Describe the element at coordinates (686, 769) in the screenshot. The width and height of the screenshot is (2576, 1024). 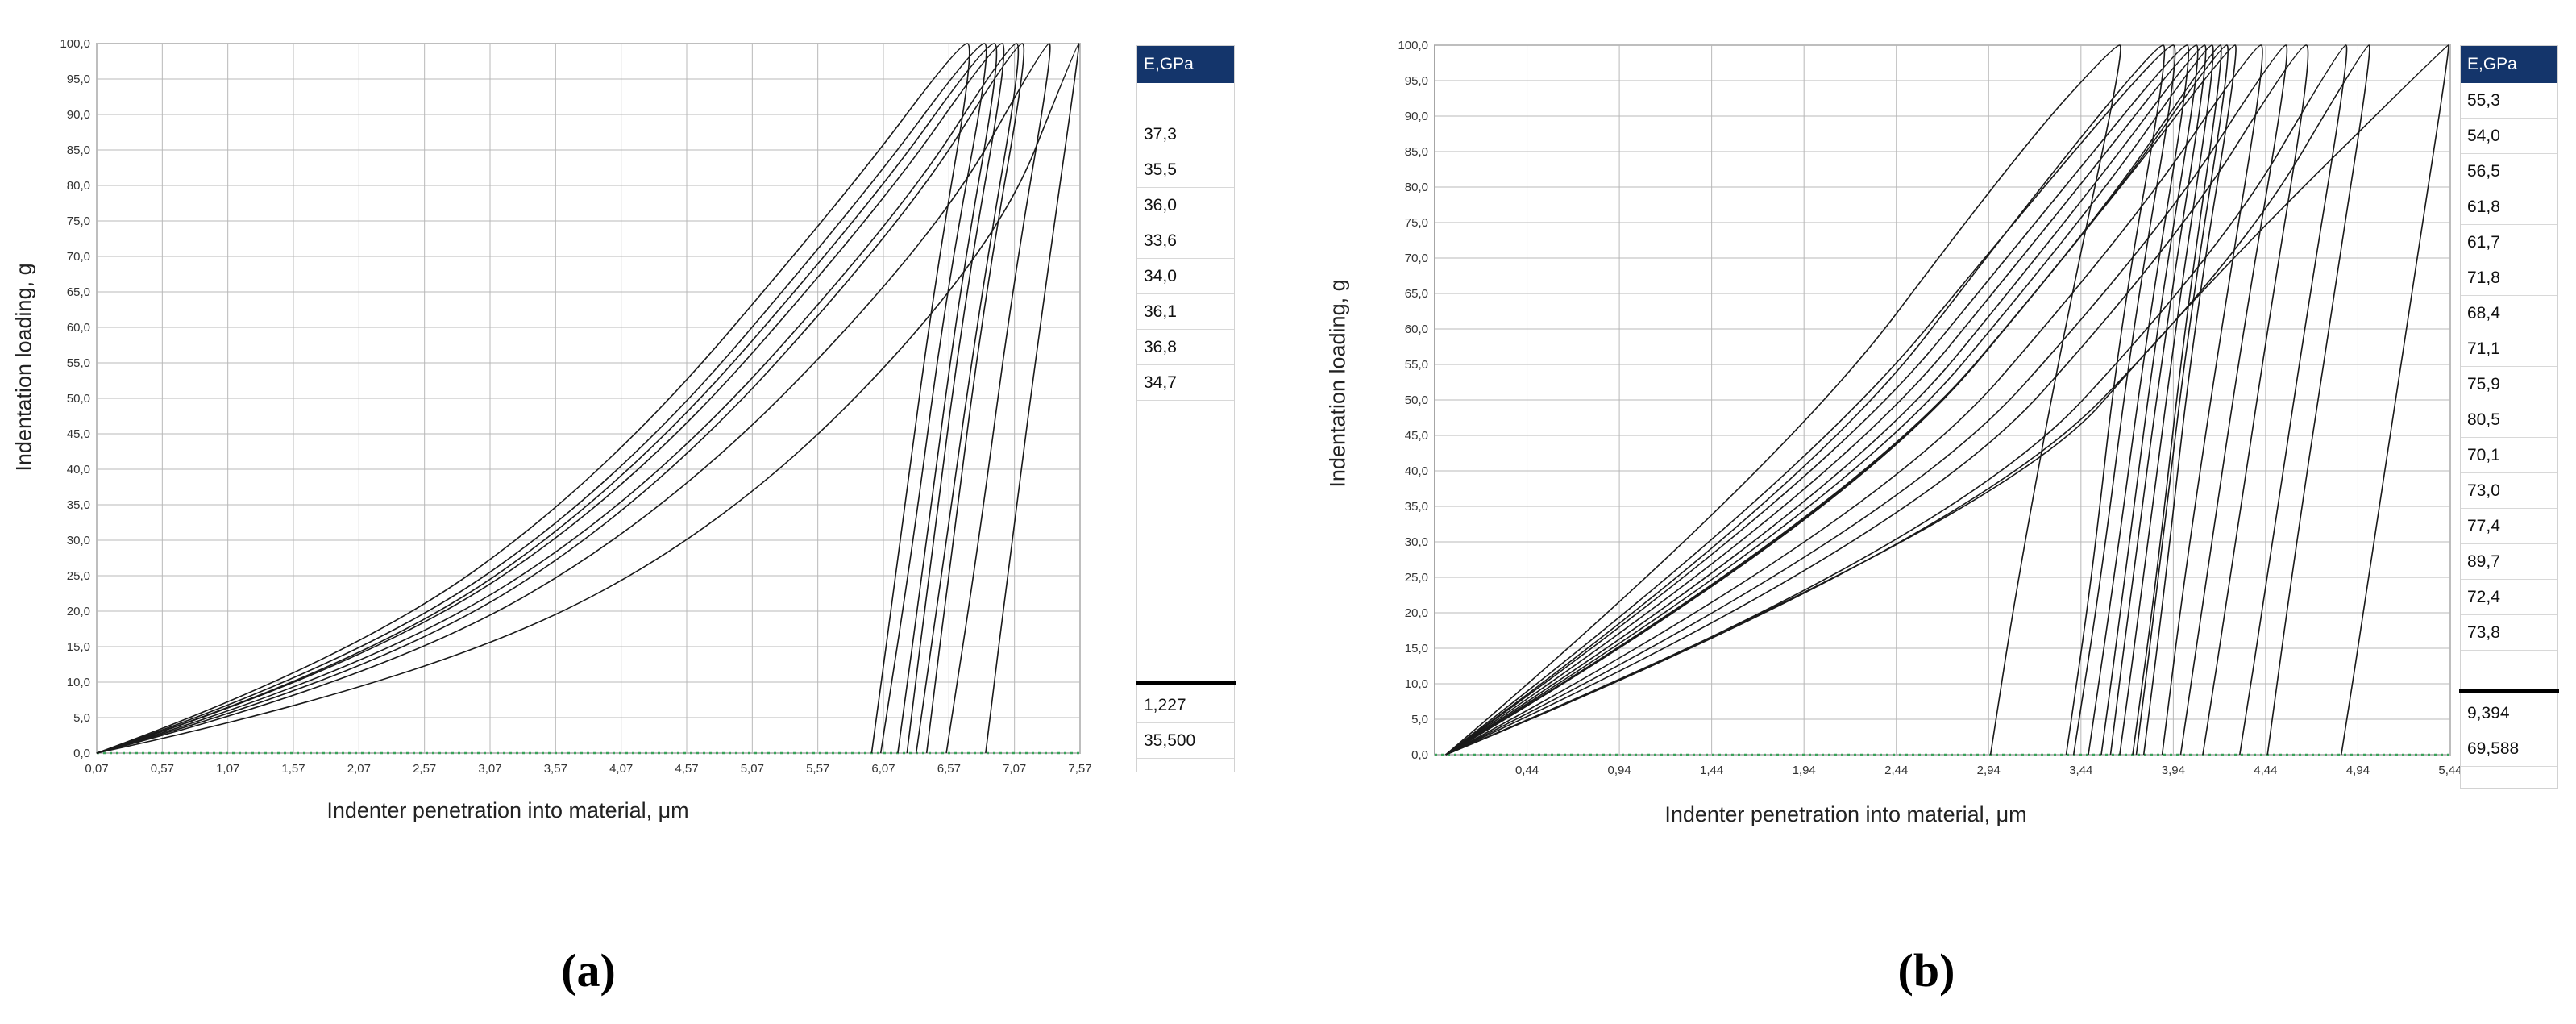
I see `x-tick-label: 4,57` at that location.